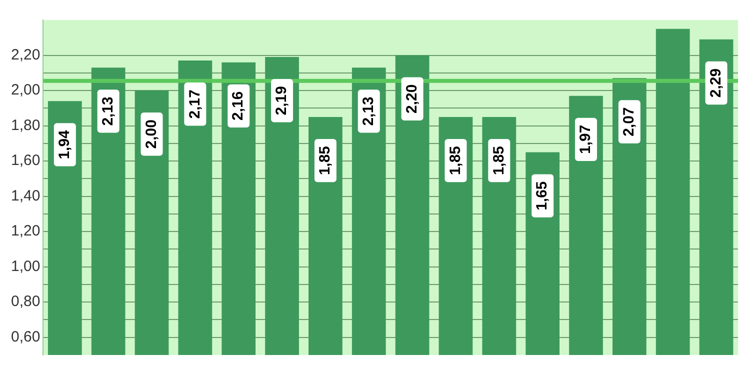 Image resolution: width=750 pixels, height=375 pixels. Describe the element at coordinates (25, 125) in the screenshot. I see `y-tick-label: 1,80` at that location.